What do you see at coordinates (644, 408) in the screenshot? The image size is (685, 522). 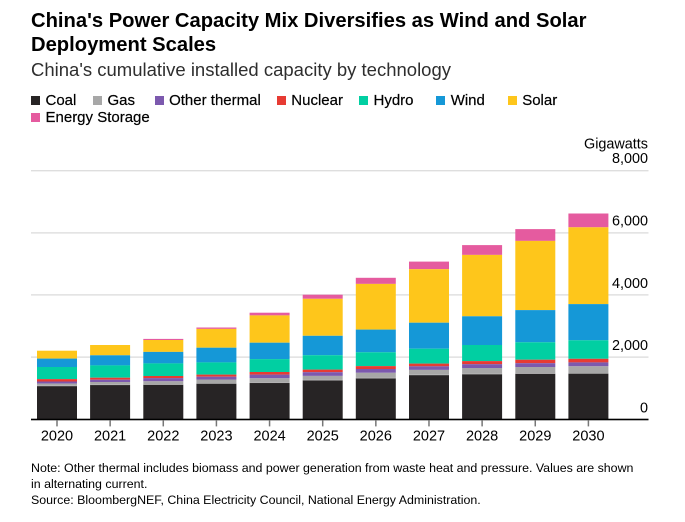 I see `svg-text: 0` at bounding box center [644, 408].